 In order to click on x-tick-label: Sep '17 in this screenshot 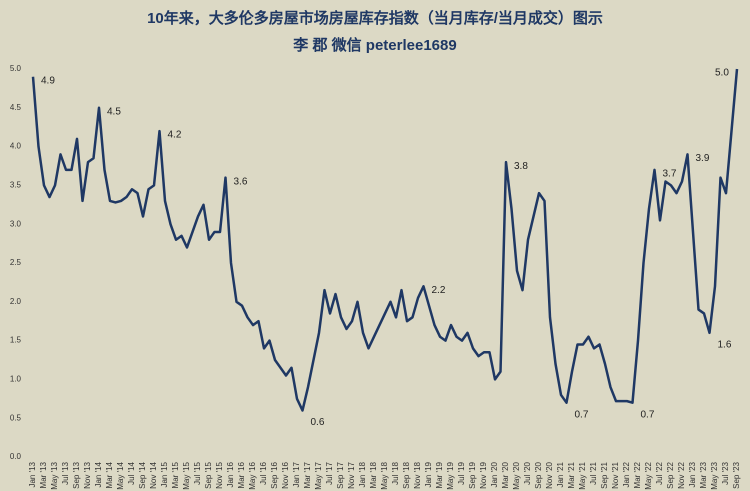, I will do `click(340, 474)`.